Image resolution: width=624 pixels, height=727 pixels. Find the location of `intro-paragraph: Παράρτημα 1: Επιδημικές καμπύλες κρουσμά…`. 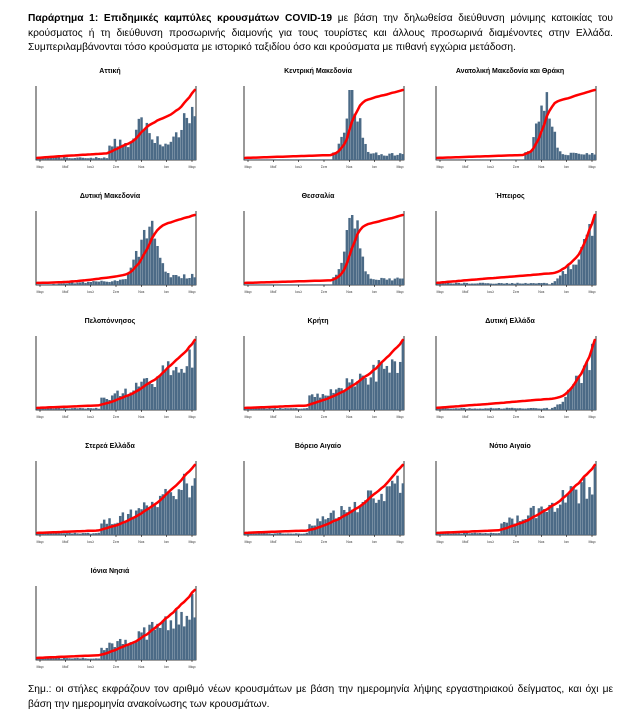

intro-paragraph: Παράρτημα 1: Επιδημικές καμπύλες κρουσμά… is located at coordinates (320, 34).